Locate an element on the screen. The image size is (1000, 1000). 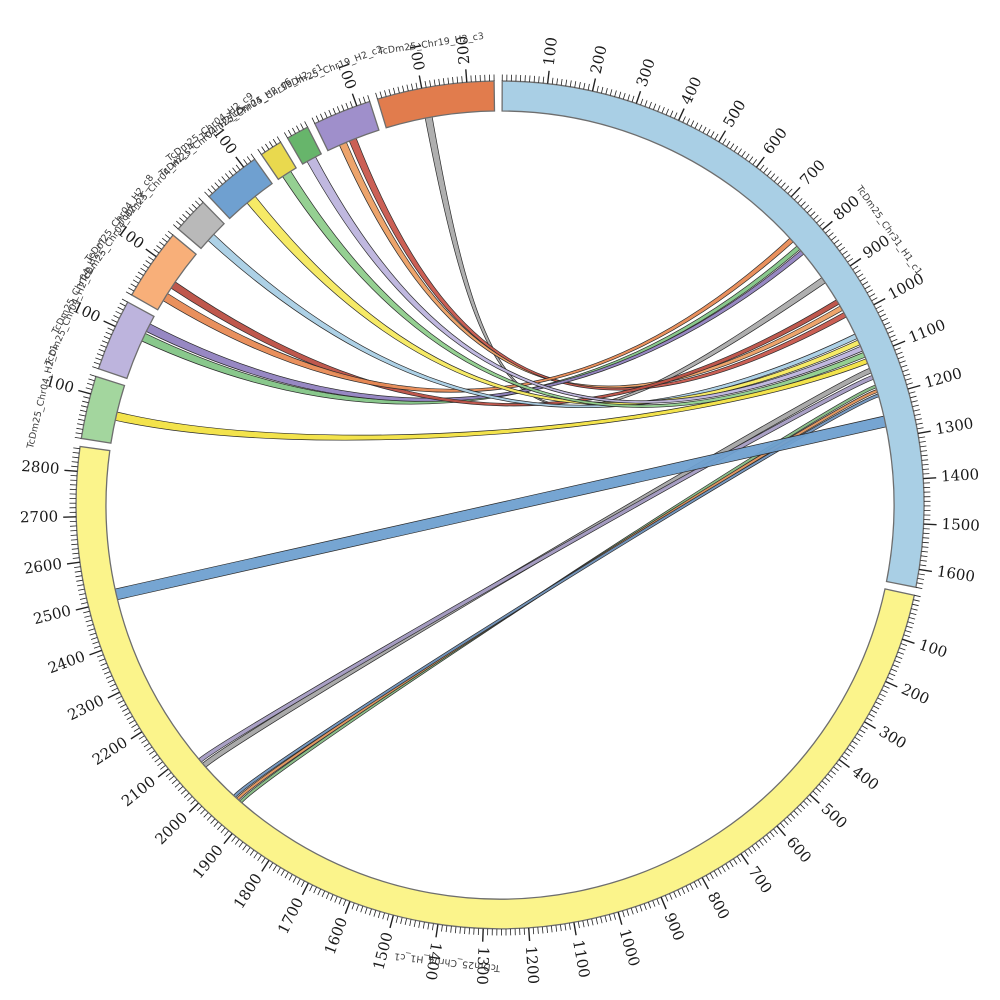
chromosome-band-c7 is located at coordinates (304, 145).